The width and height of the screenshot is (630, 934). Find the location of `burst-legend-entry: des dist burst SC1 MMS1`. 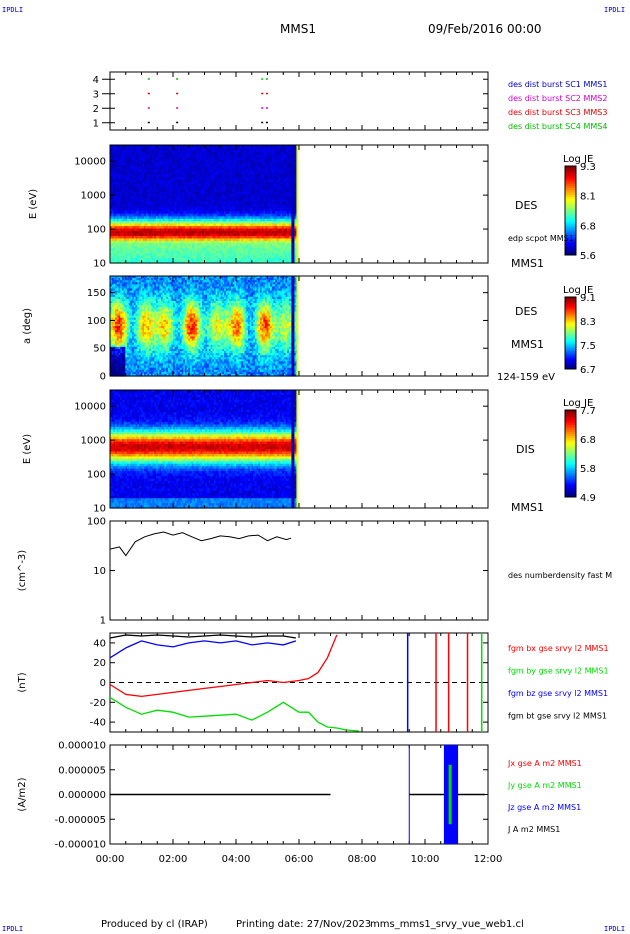

burst-legend-entry: des dist burst SC1 MMS1 is located at coordinates (557, 84).